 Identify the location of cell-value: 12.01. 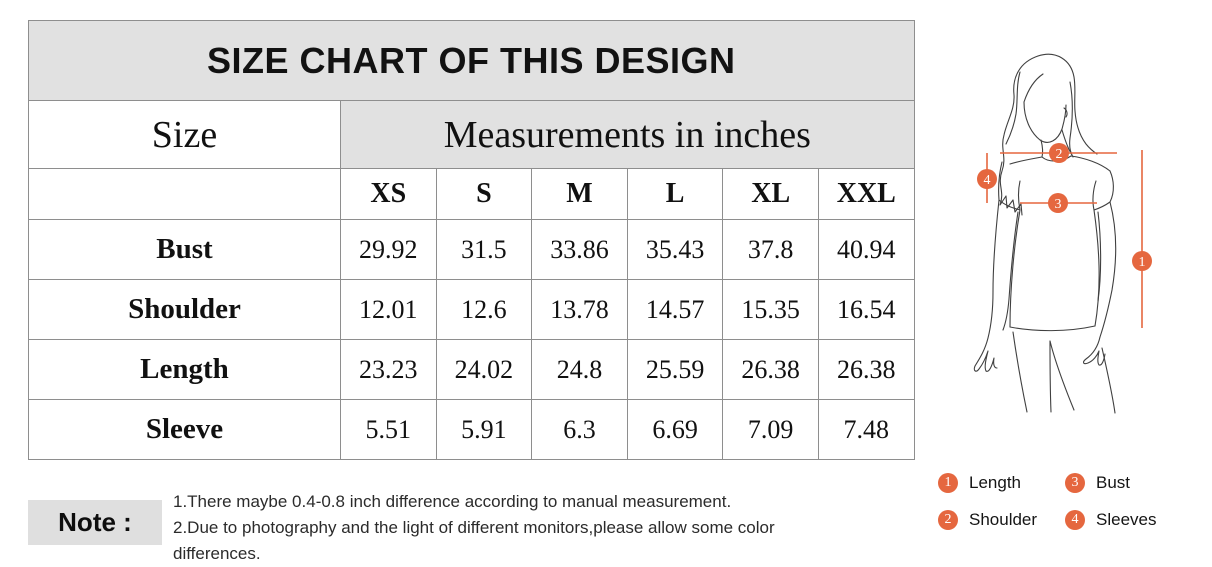
(388, 309).